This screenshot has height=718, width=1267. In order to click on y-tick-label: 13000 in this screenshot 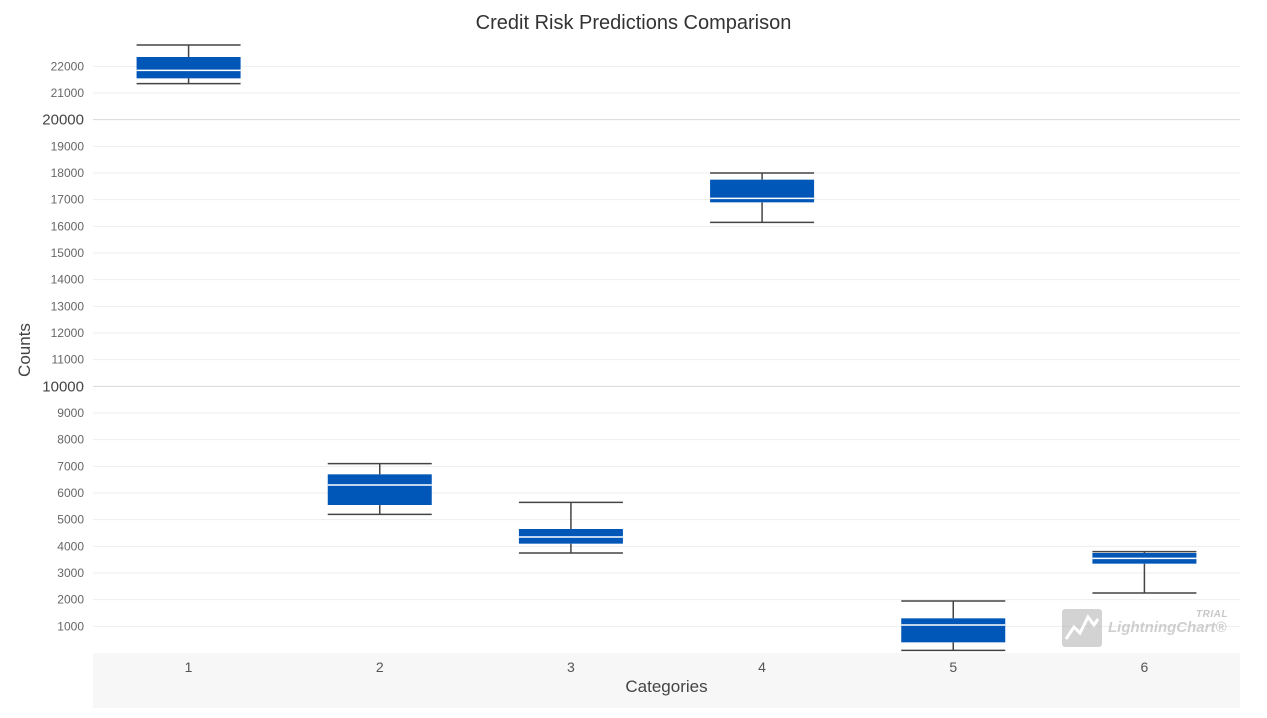, I will do `click(68, 306)`.